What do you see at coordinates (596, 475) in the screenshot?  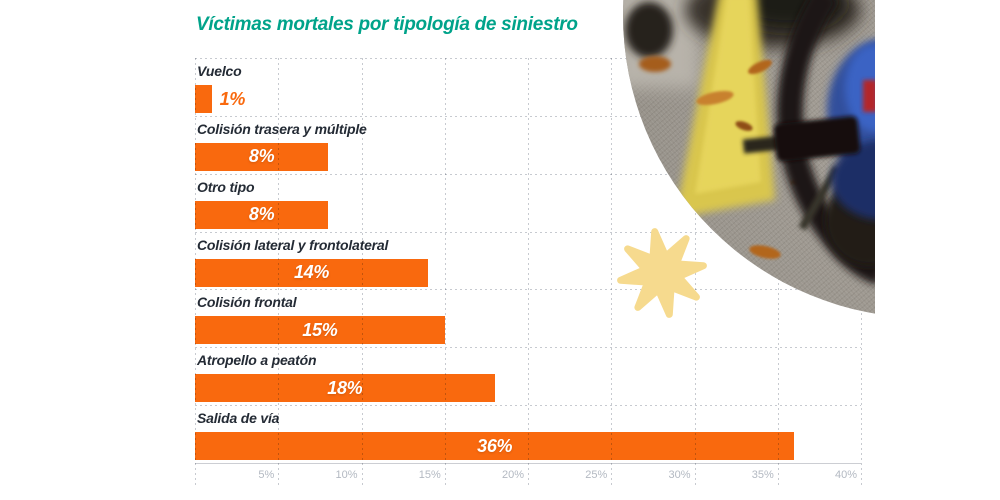 I see `x-tick-label: 25%` at bounding box center [596, 475].